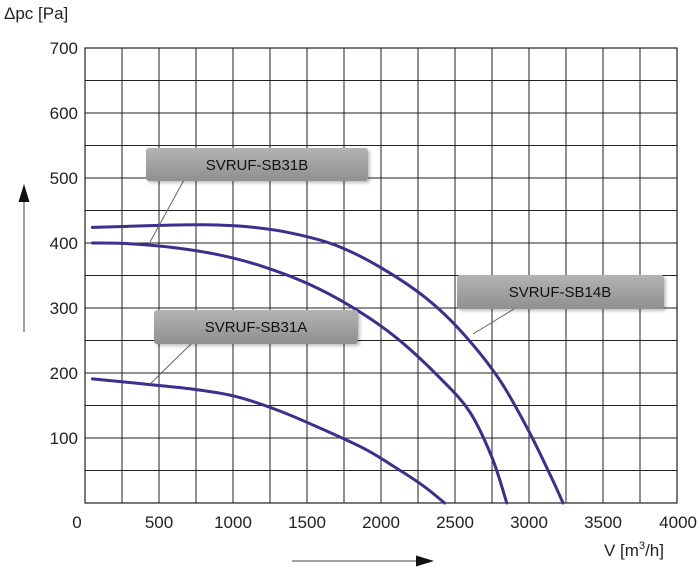 The image size is (700, 578). I want to click on callout-box-sb14b, so click(560, 292).